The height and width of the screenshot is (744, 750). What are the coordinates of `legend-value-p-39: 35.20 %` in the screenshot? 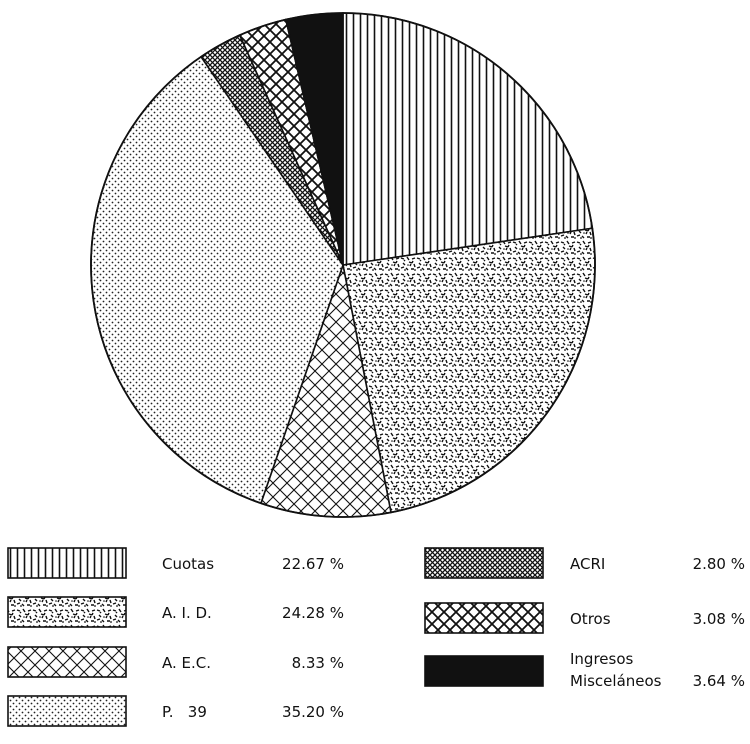 It's located at (313, 712).